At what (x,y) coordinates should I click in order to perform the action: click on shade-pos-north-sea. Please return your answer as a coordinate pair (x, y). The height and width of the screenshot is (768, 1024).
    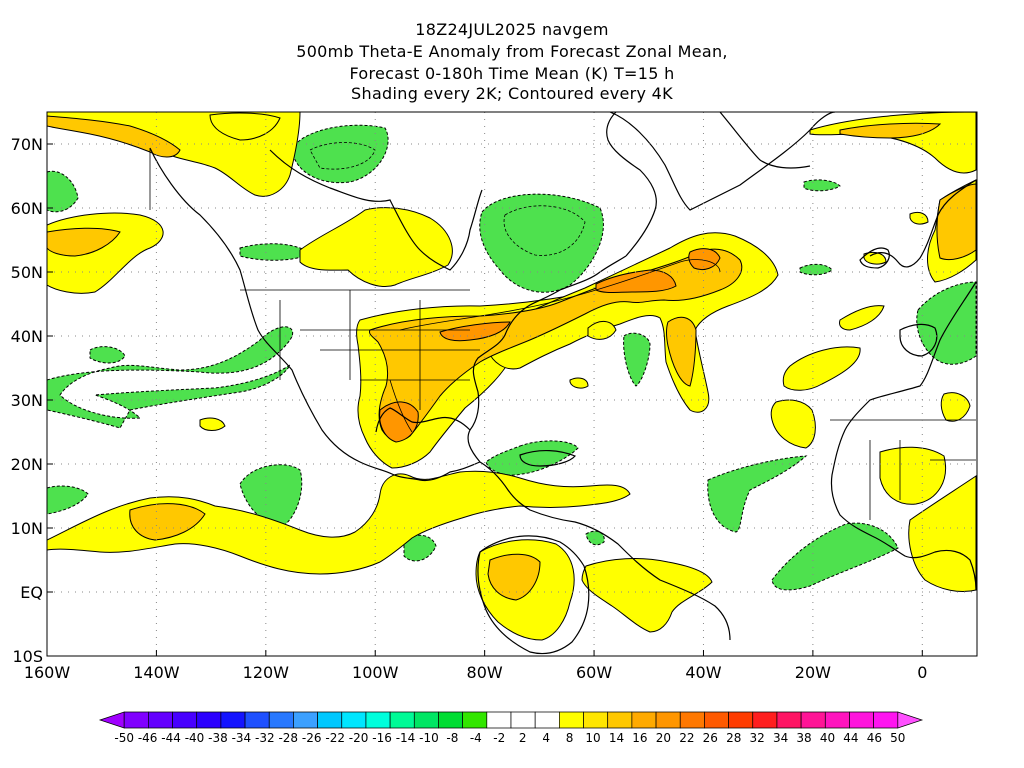
    Looking at the image, I should click on (919, 218).